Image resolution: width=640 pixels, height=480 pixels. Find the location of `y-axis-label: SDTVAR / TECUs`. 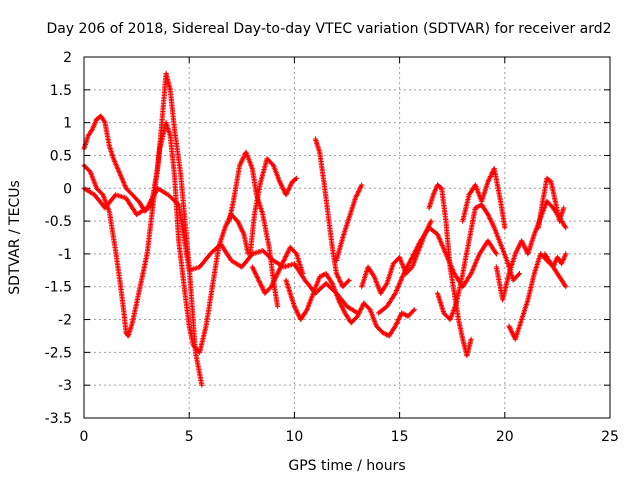

y-axis-label: SDTVAR / TECUs is located at coordinates (15, 237).